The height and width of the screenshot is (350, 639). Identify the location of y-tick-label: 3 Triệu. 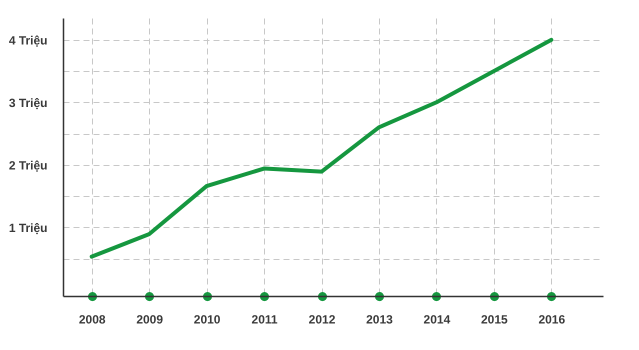
(28, 103).